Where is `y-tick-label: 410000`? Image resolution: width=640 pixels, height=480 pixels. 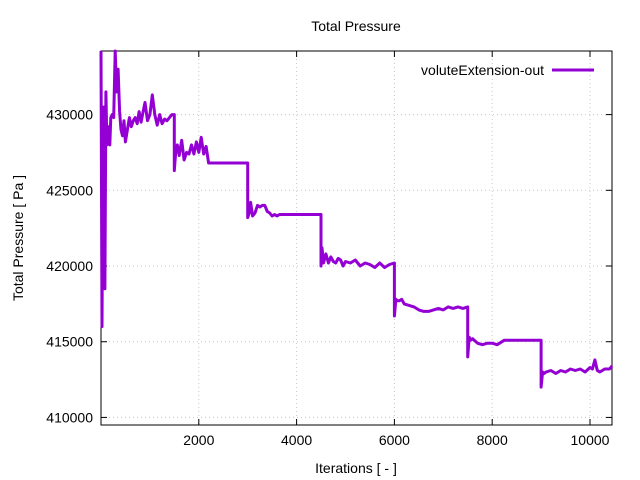 y-tick-label: 410000 is located at coordinates (69, 417).